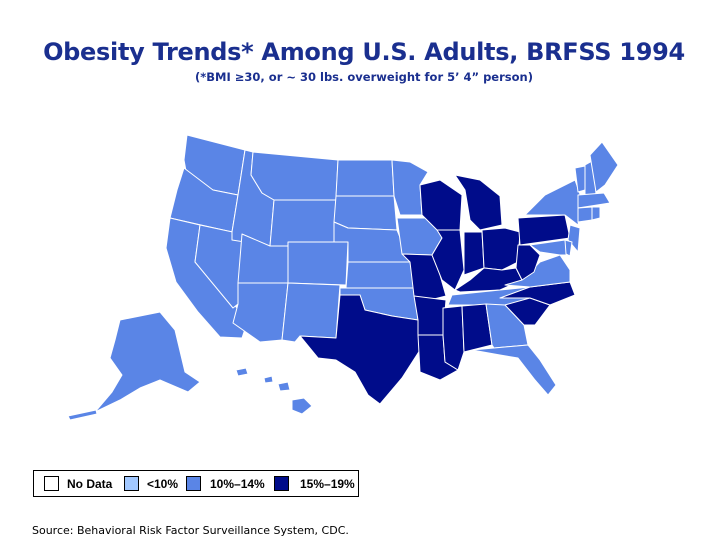  I want to click on state-ND, so click(365, 178).